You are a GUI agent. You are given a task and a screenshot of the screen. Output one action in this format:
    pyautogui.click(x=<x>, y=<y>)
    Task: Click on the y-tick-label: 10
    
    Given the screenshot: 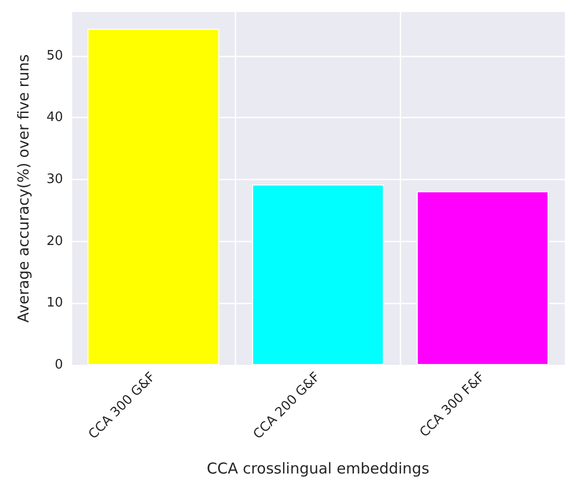 What is the action you would take?
    pyautogui.click(x=54, y=303)
    